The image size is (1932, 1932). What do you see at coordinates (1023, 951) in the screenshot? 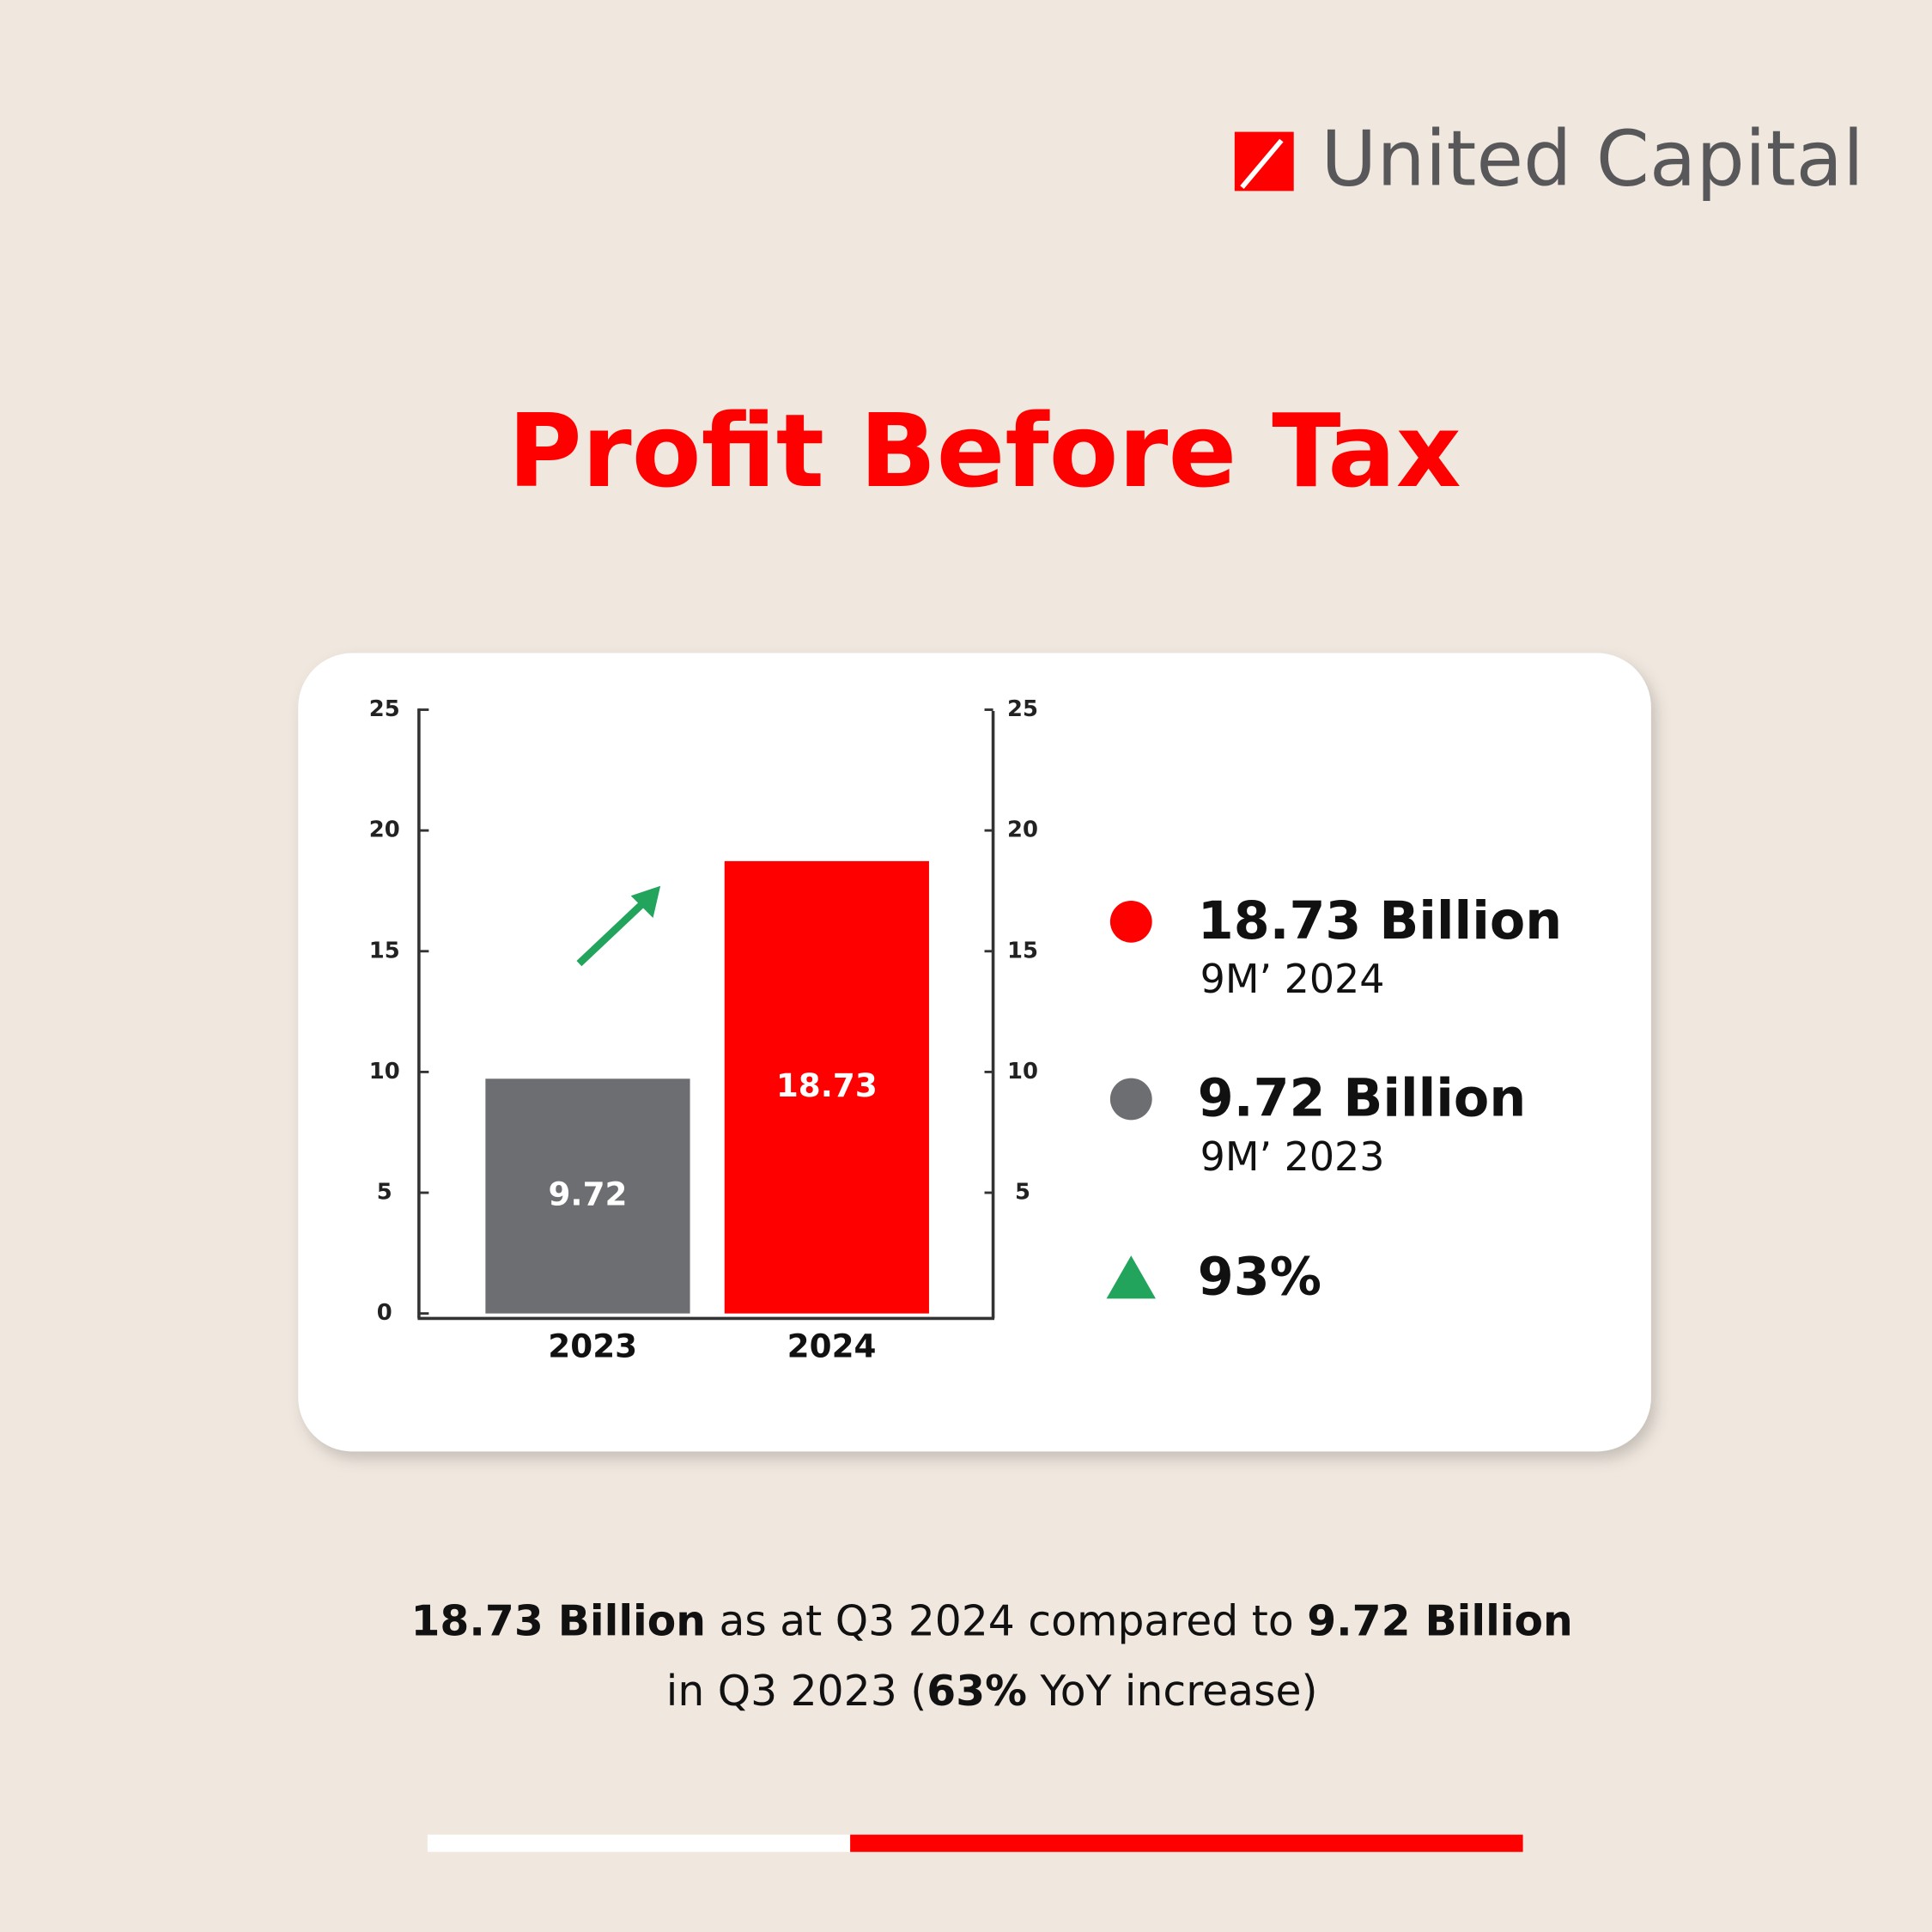
I see `y2-tick-label: 15` at bounding box center [1023, 951].